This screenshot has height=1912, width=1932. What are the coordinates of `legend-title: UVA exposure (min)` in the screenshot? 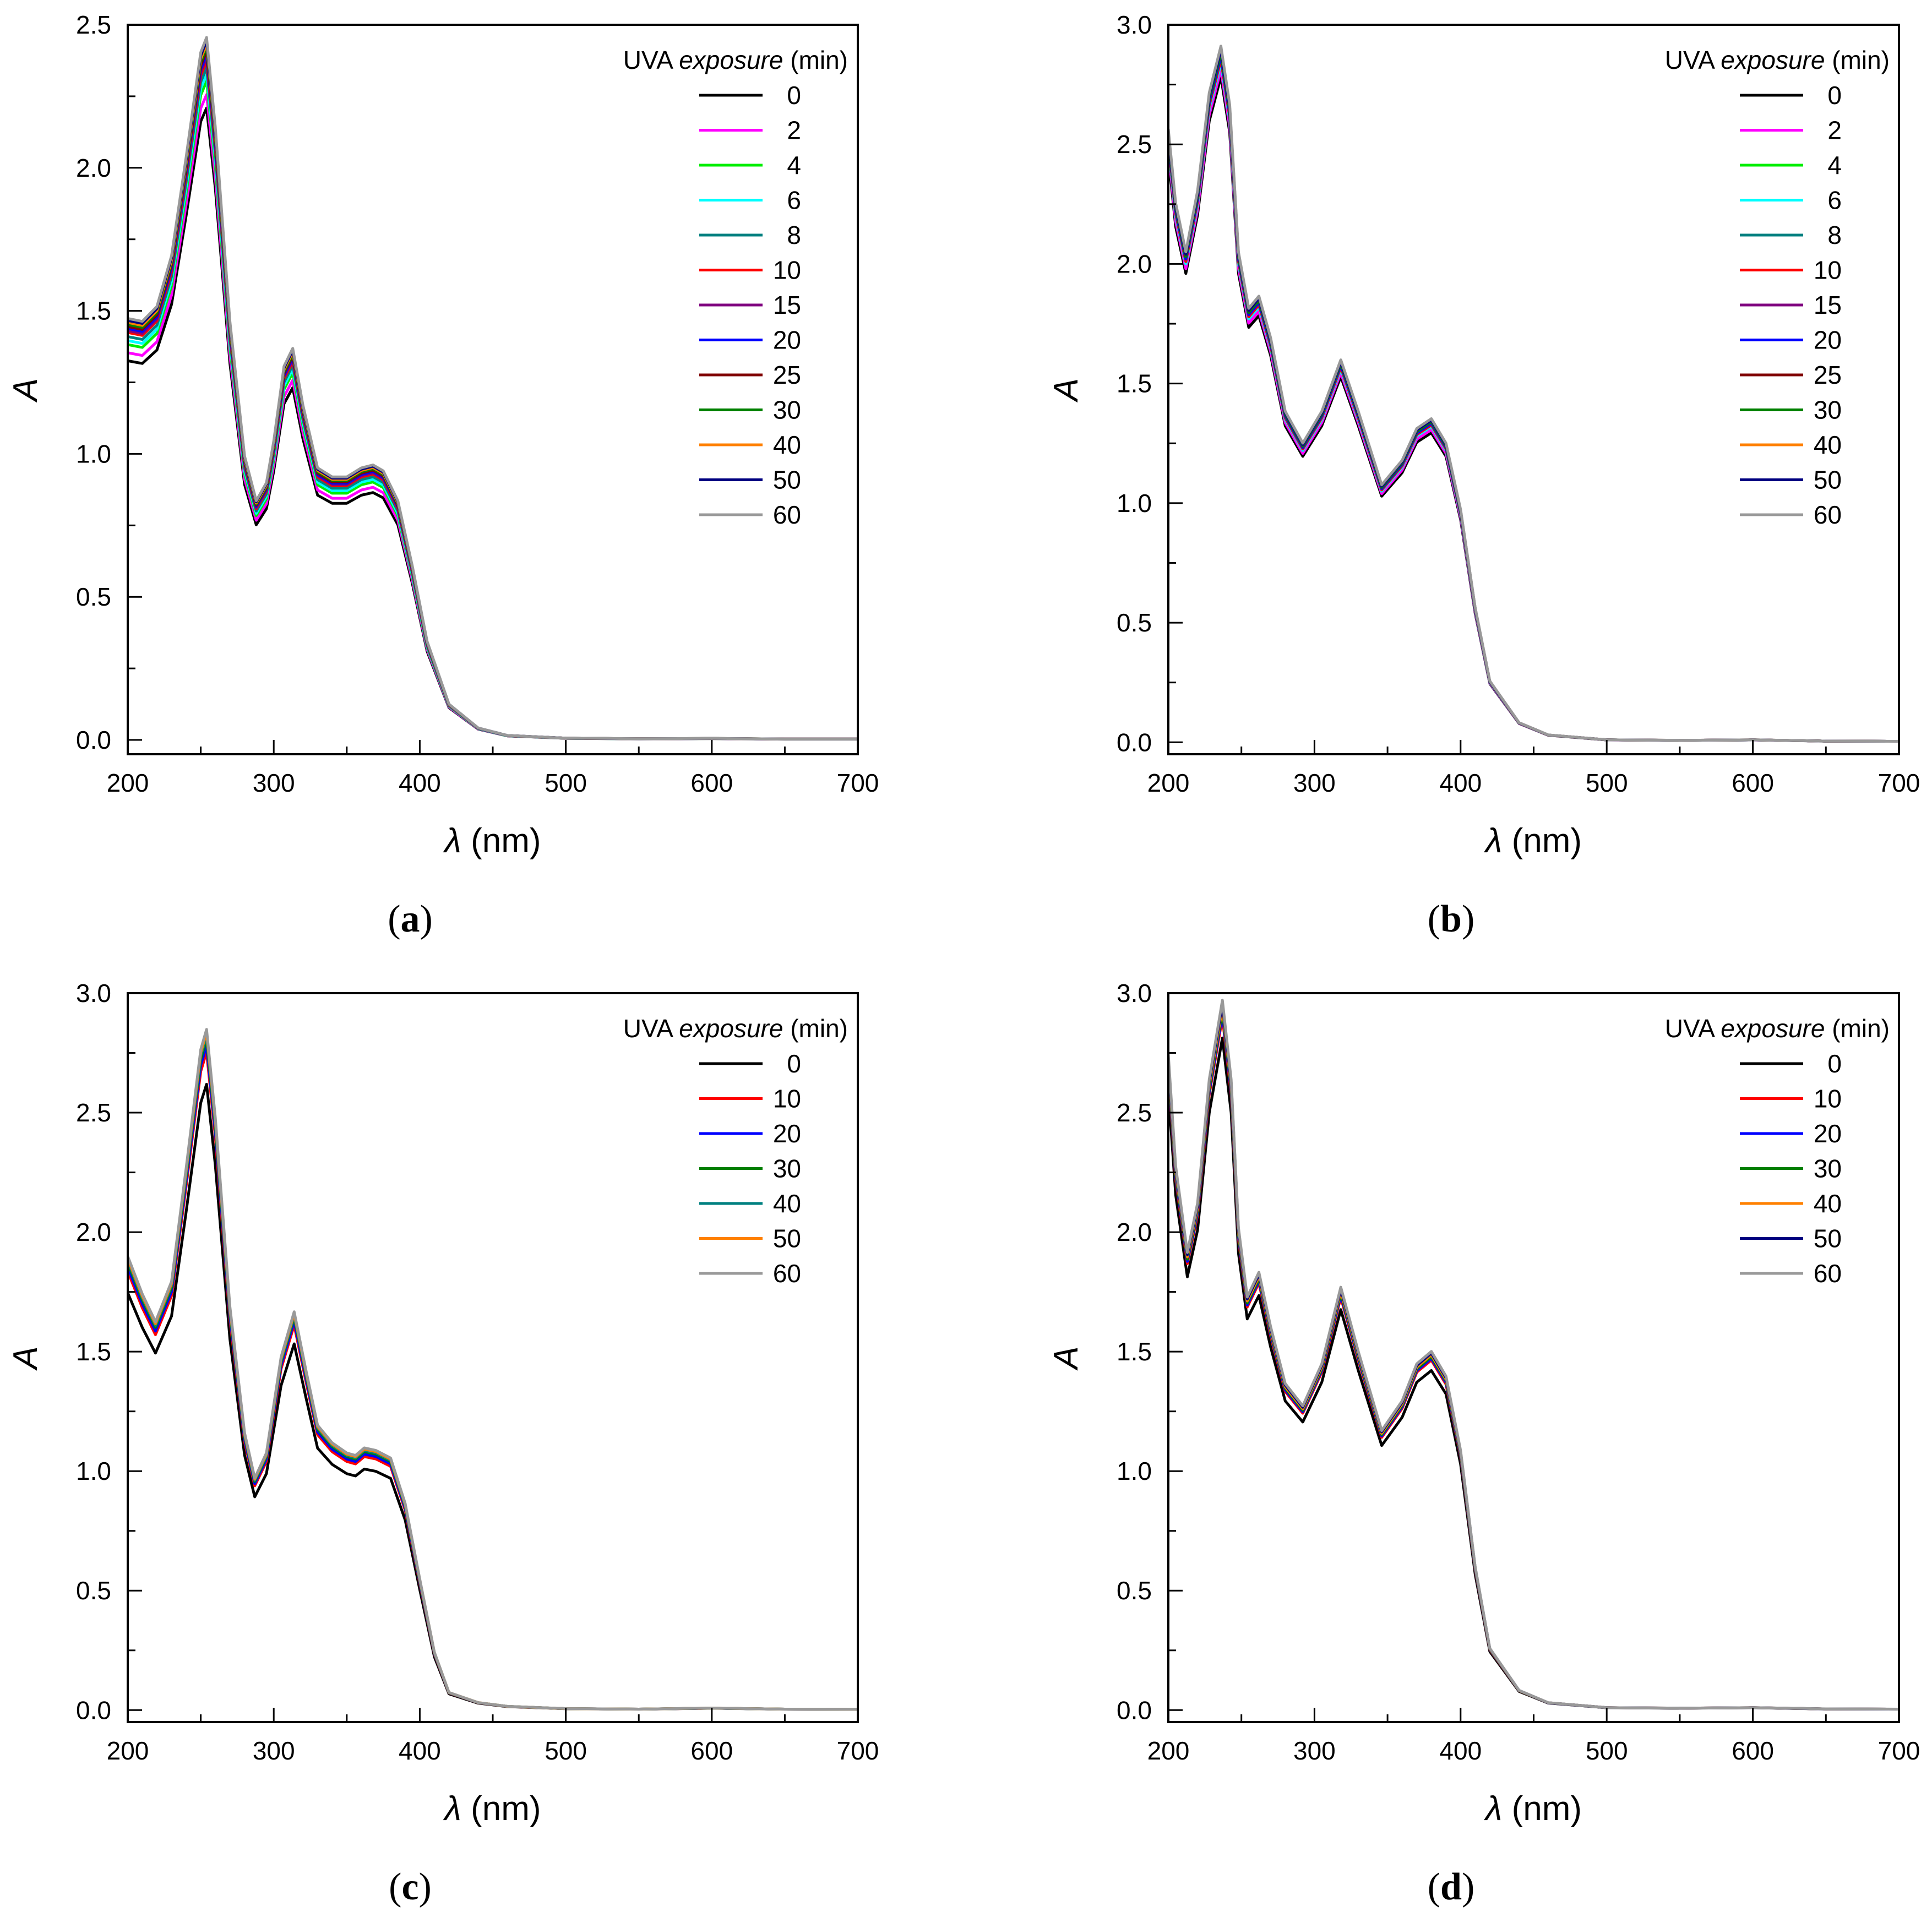 It's located at (1777, 60).